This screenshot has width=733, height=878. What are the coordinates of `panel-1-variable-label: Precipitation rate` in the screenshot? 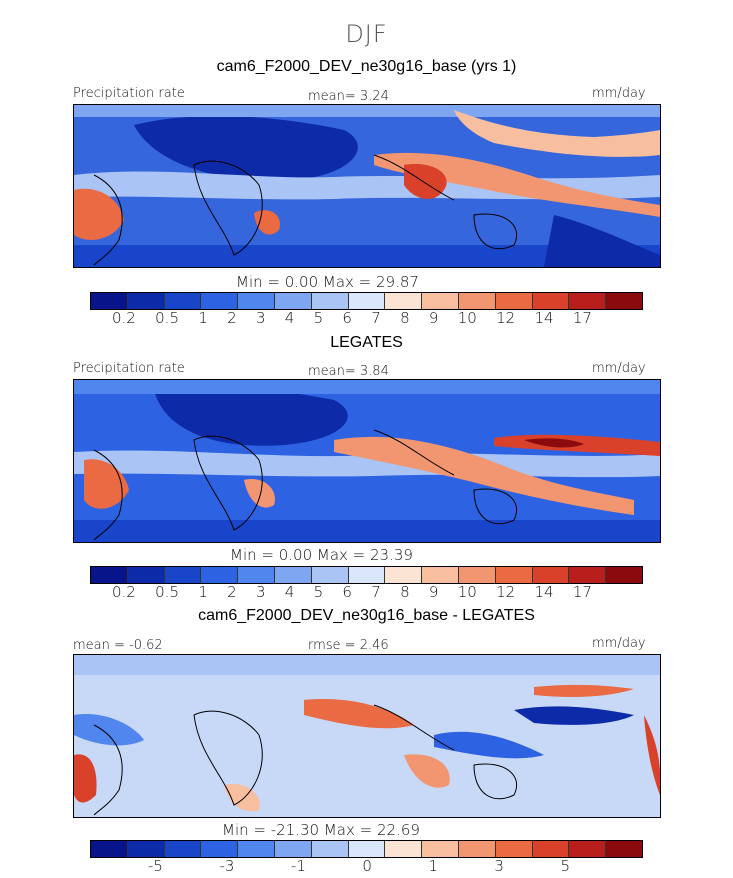 It's located at (129, 93).